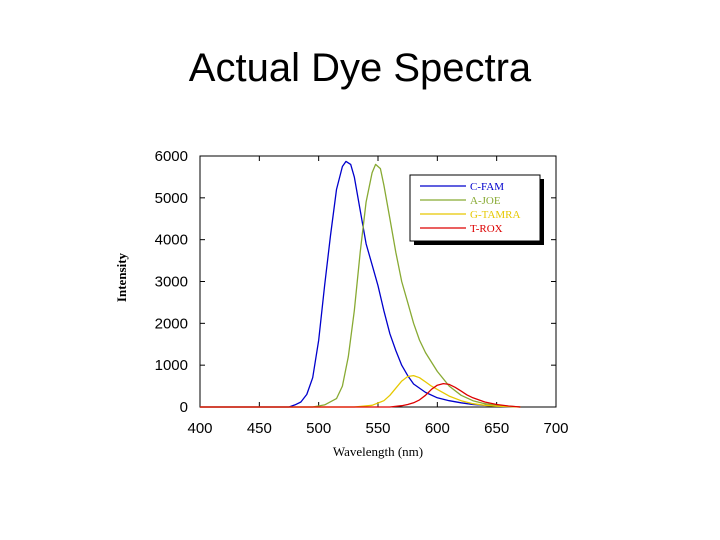 The image size is (720, 540). I want to click on series-line-t-rox, so click(360, 395).